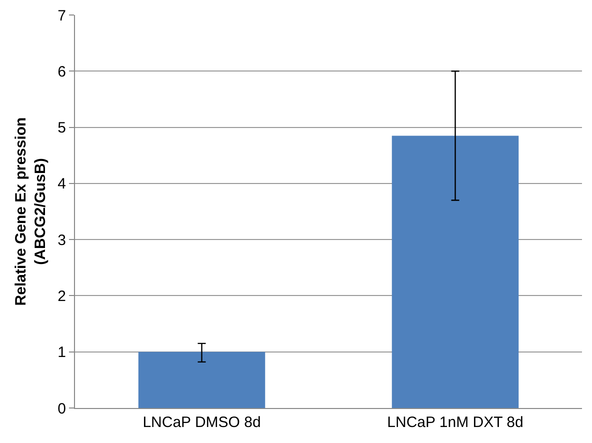  Describe the element at coordinates (62, 353) in the screenshot. I see `y-tick-label: 1` at that location.